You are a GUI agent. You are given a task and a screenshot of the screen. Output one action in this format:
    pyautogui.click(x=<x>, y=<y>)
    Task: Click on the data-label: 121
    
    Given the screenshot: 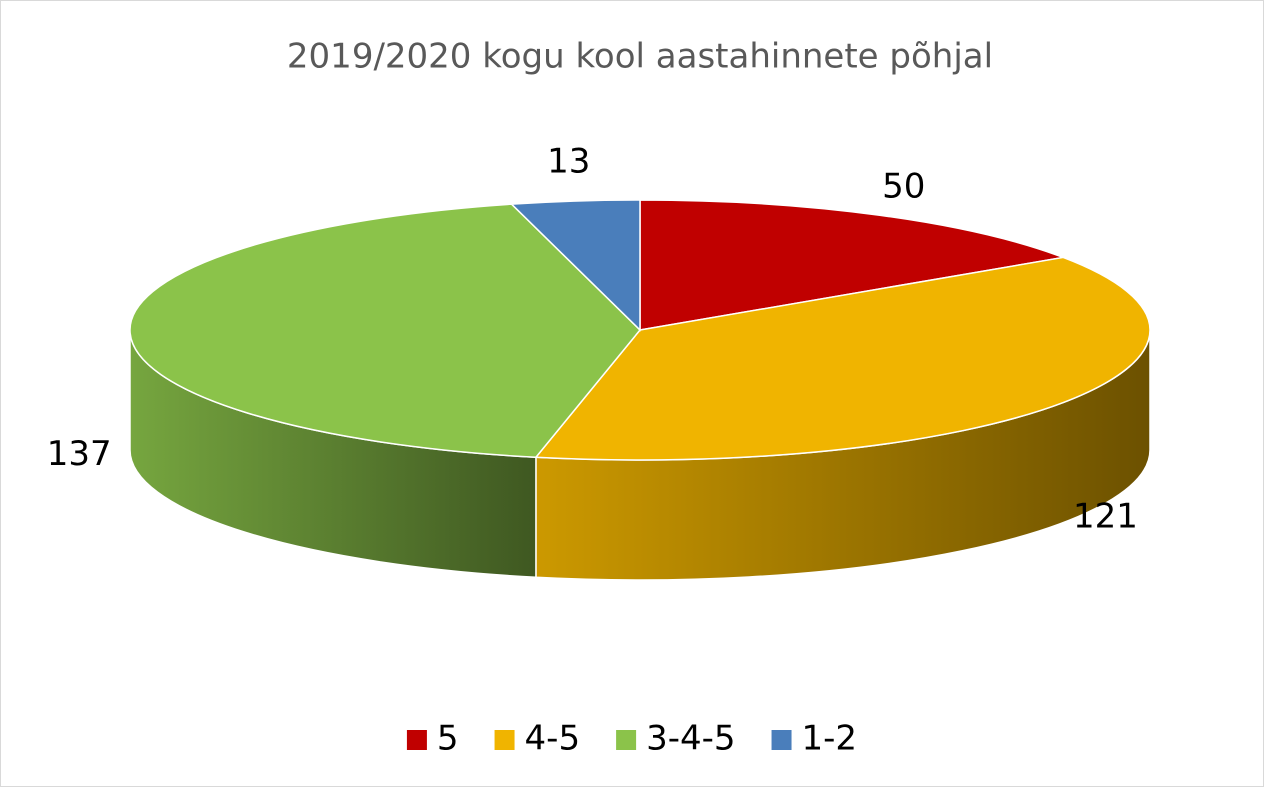 What is the action you would take?
    pyautogui.click(x=1105, y=516)
    